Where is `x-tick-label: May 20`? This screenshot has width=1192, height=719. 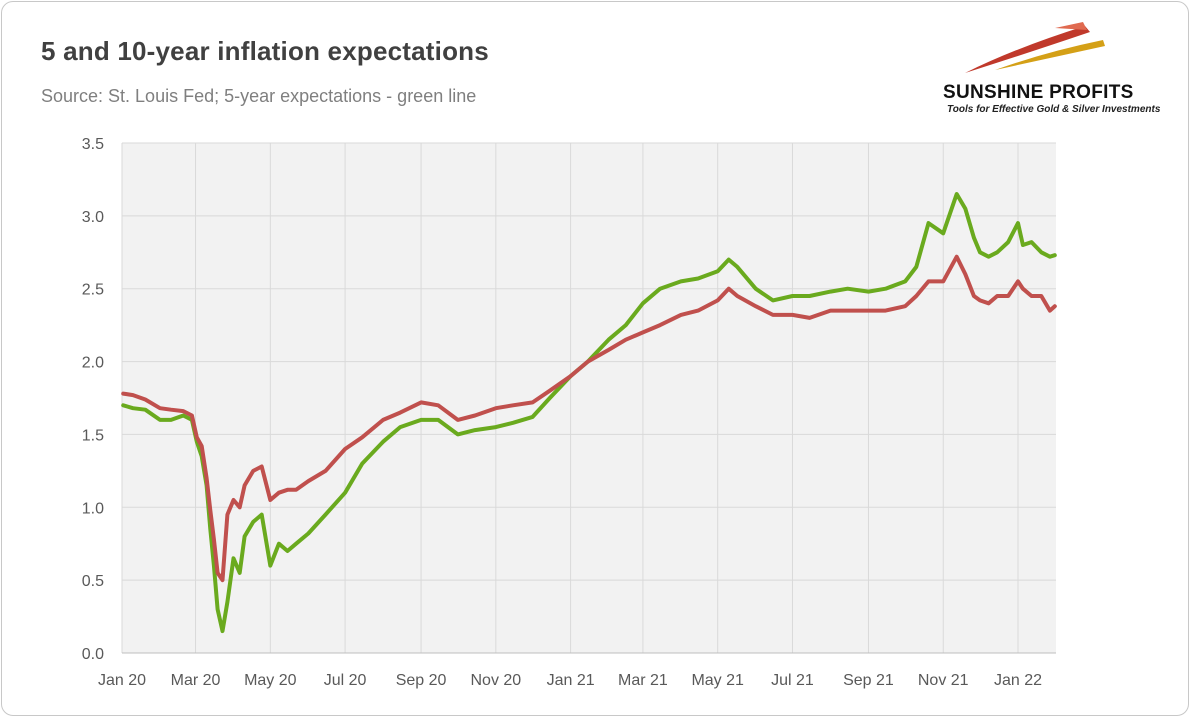 x-tick-label: May 20 is located at coordinates (270, 680).